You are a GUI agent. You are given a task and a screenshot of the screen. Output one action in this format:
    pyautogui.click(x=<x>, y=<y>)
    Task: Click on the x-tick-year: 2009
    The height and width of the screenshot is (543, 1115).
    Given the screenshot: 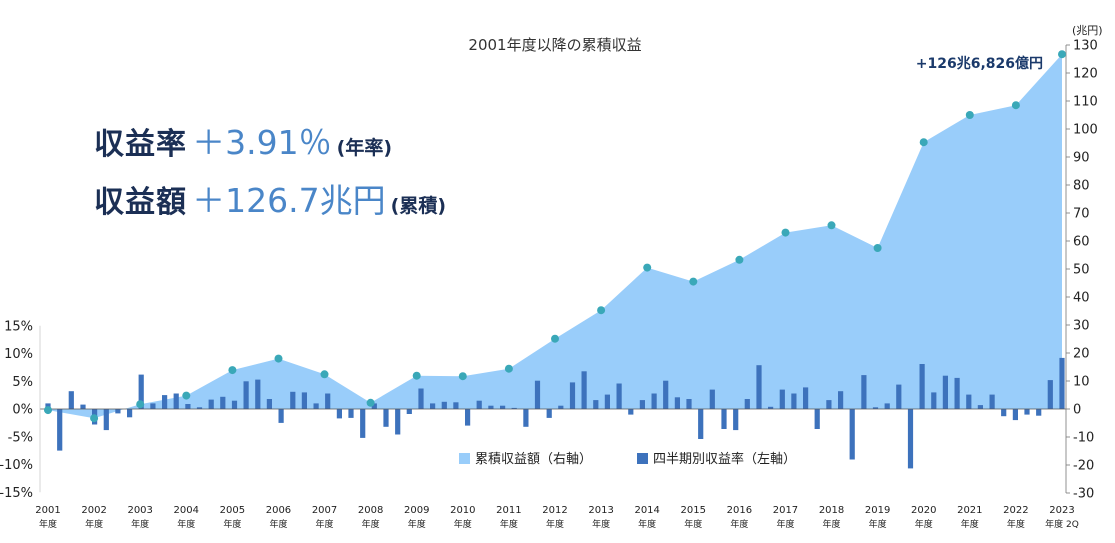 What is the action you would take?
    pyautogui.click(x=416, y=510)
    